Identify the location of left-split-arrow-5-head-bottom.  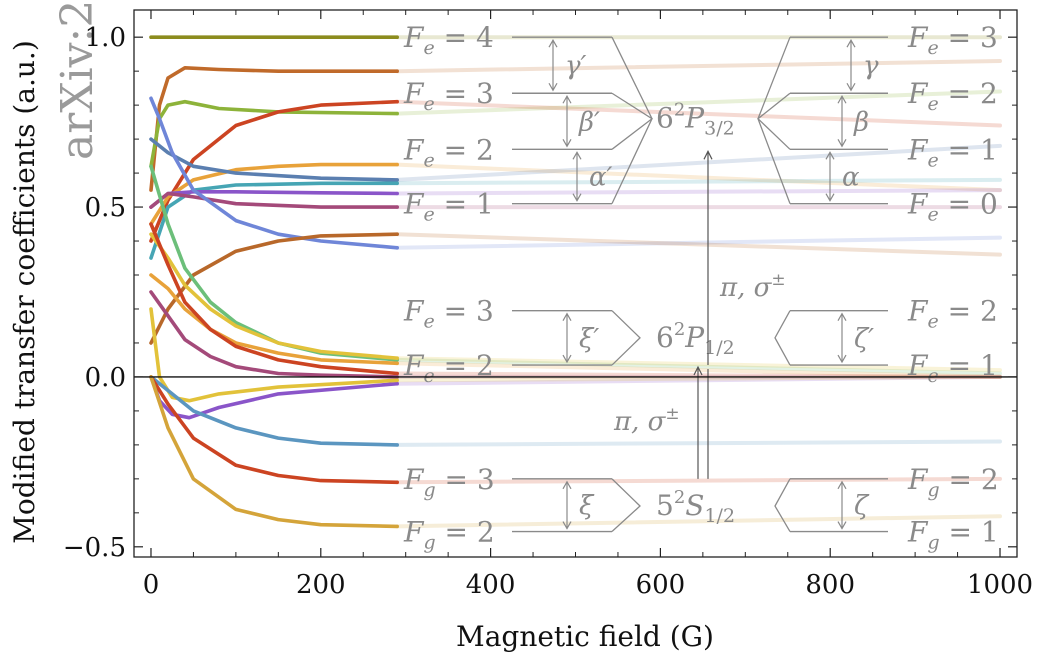
(567, 525).